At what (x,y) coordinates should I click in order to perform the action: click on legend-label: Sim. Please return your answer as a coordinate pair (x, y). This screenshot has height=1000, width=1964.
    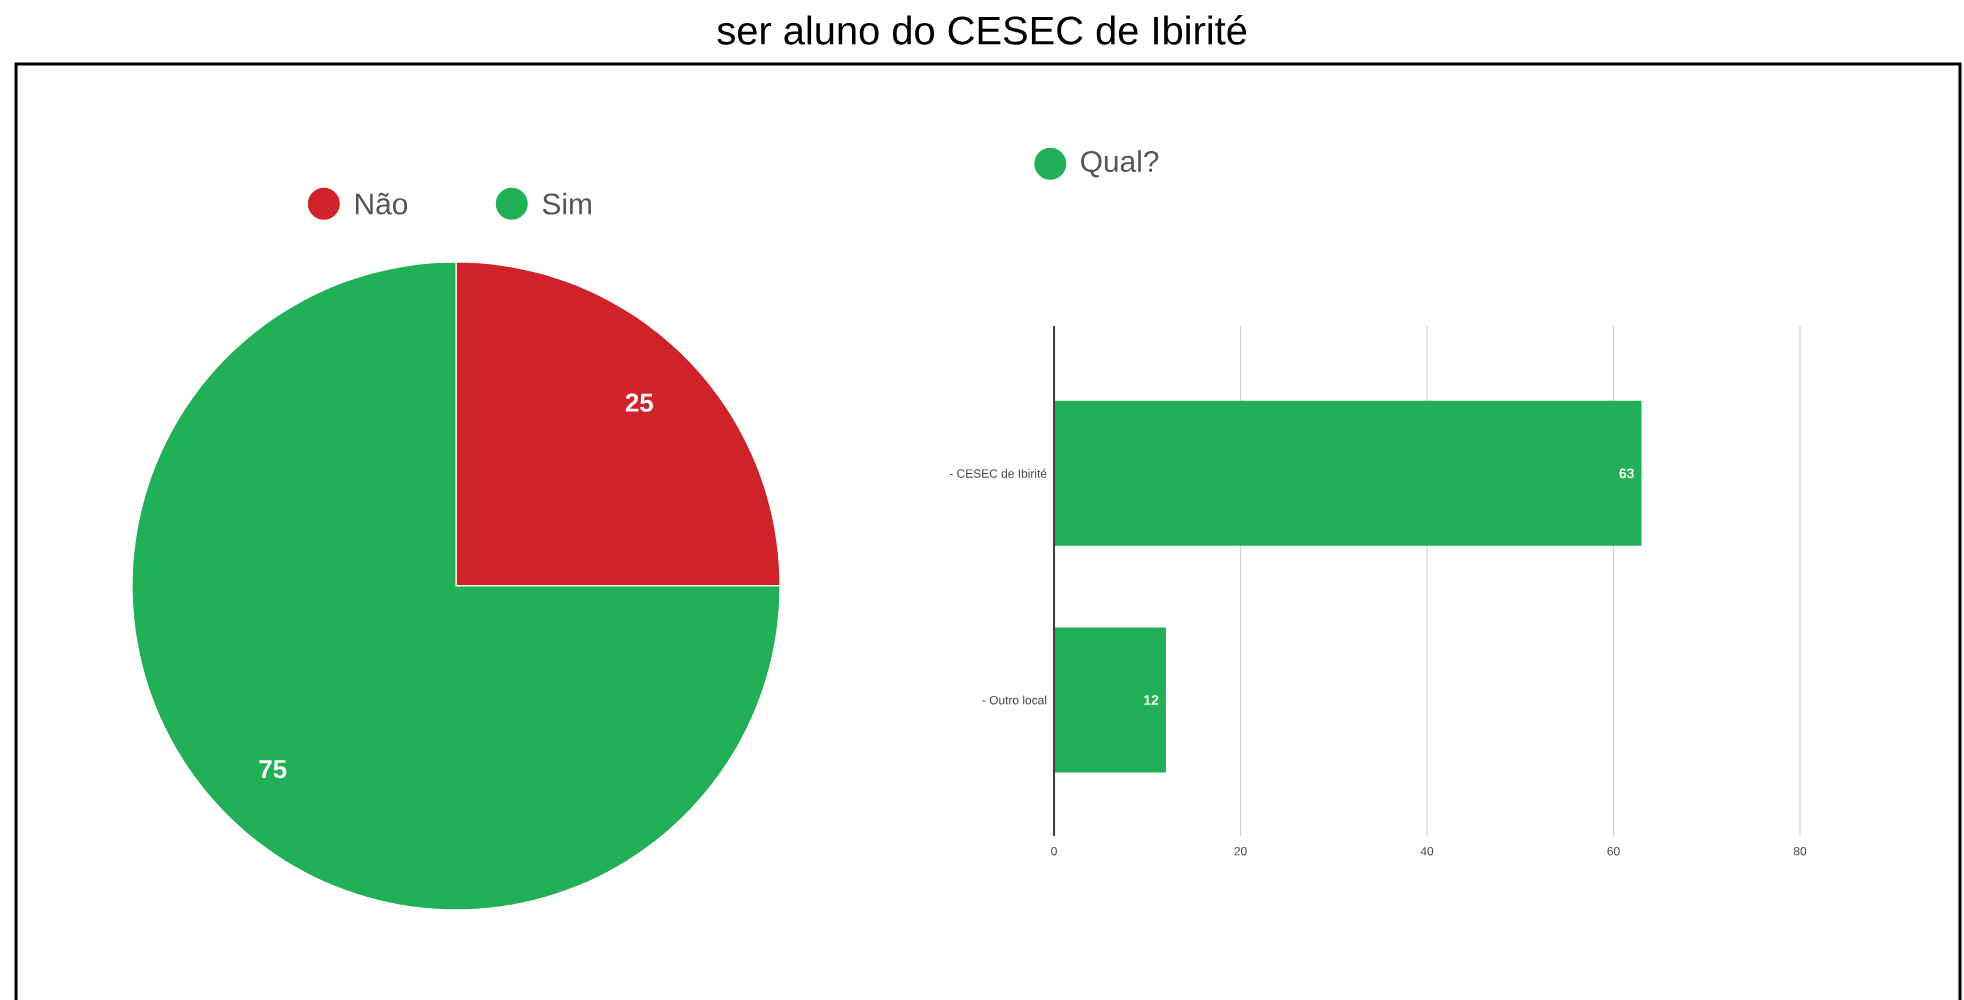
    Looking at the image, I should click on (566, 203).